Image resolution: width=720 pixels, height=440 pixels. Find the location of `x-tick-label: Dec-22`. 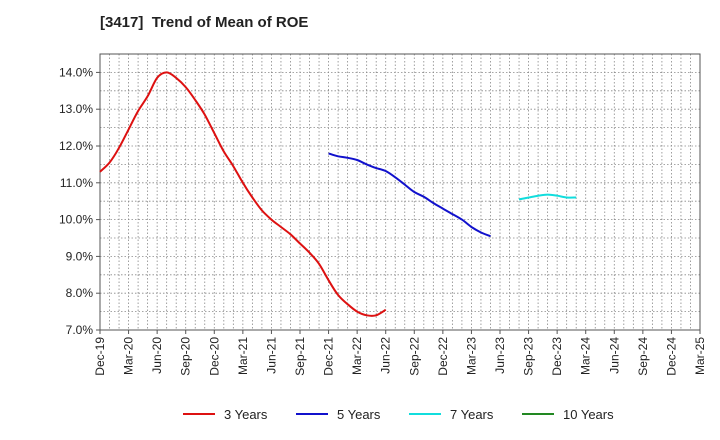

x-tick-label: Dec-22 is located at coordinates (443, 356).